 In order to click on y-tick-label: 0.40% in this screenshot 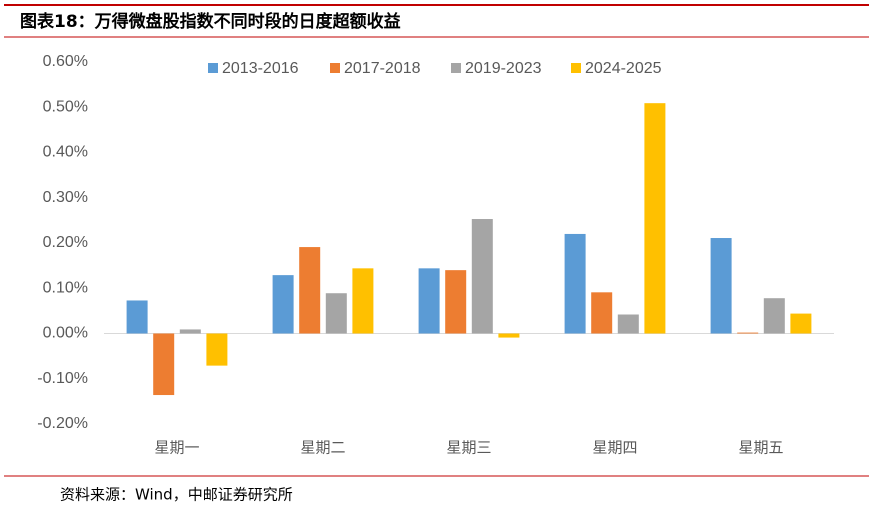, I will do `click(65, 152)`.